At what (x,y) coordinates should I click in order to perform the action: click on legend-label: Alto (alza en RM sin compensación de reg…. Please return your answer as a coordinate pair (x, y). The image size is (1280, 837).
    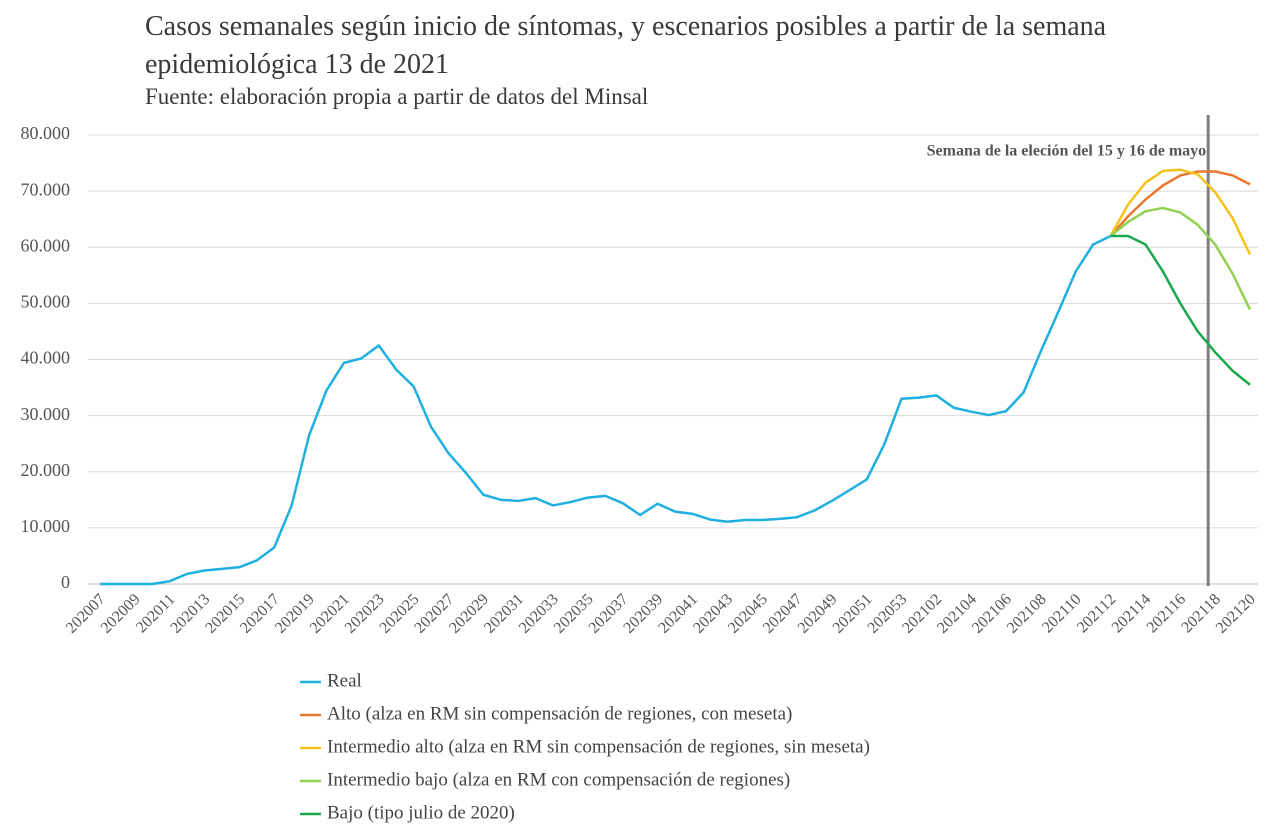
    Looking at the image, I should click on (559, 713).